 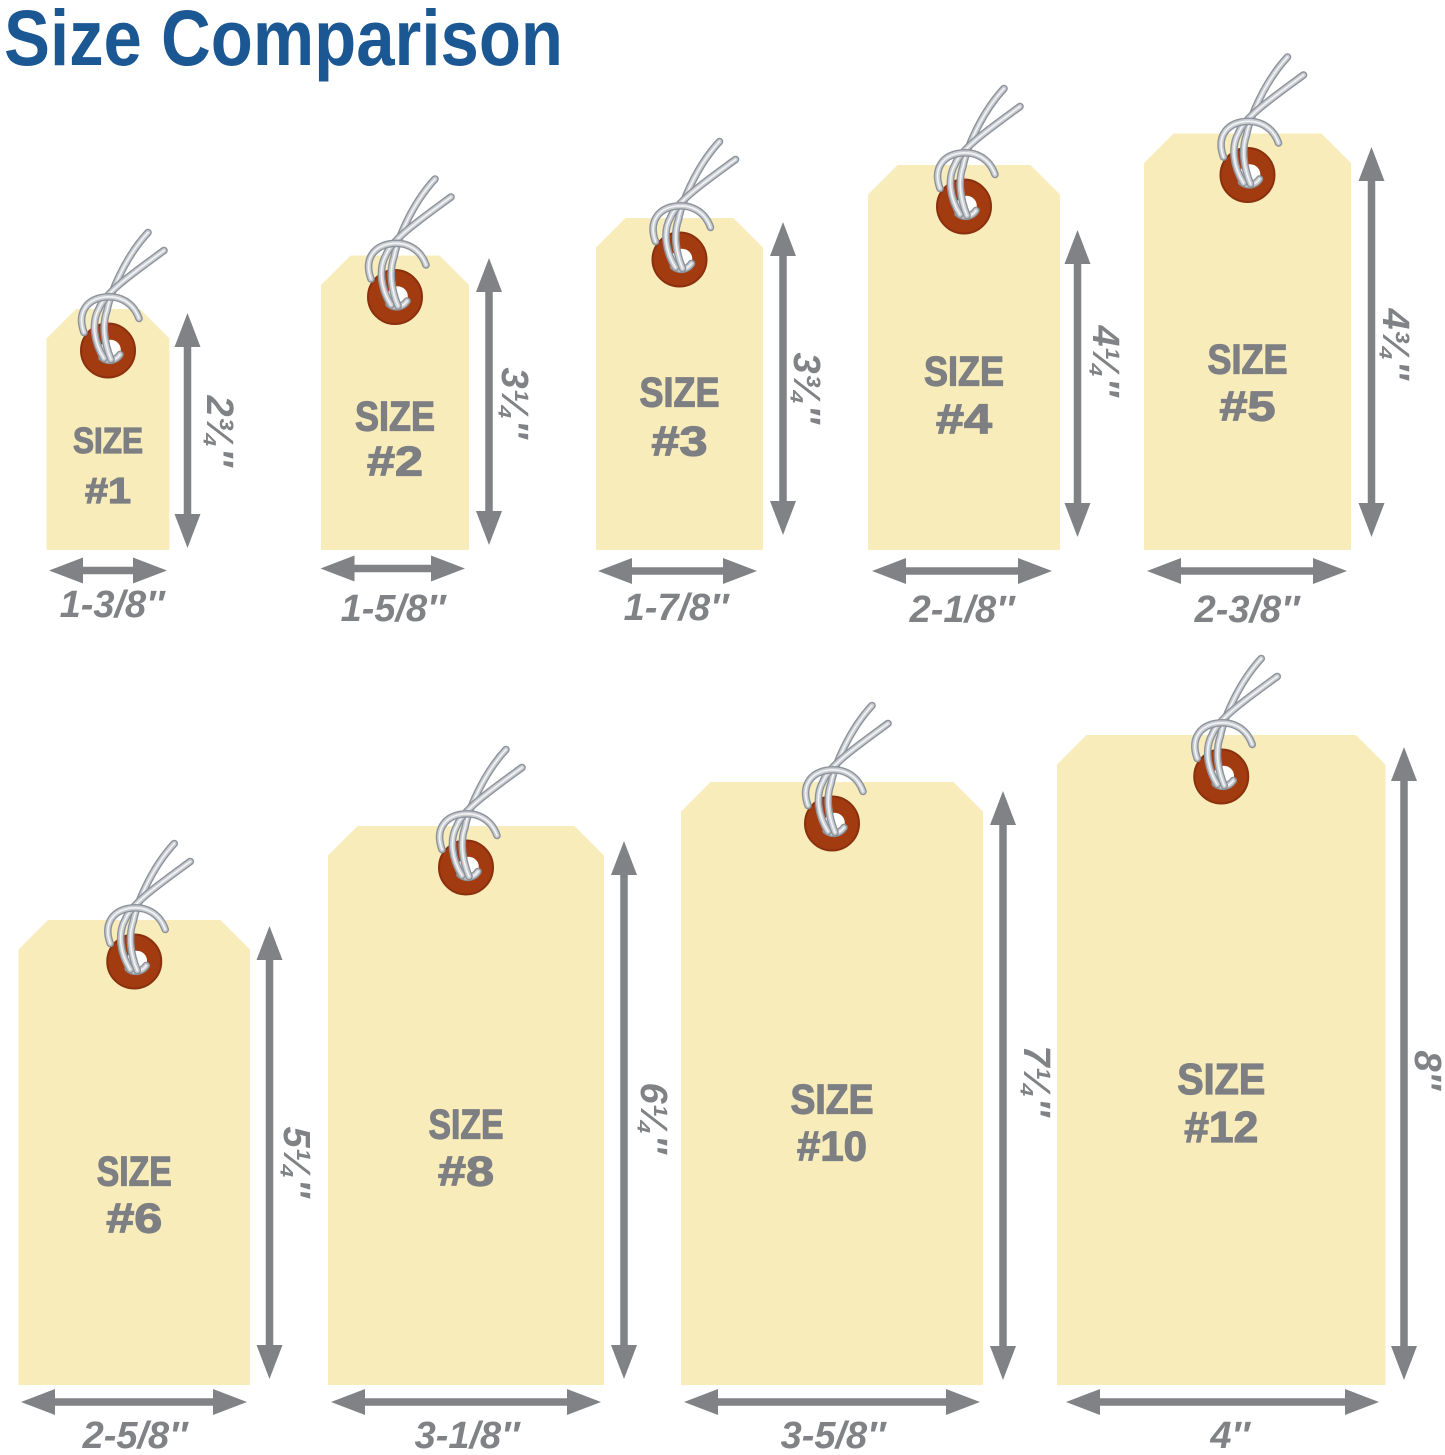 I want to click on svg-text: 8″, so click(x=1425, y=1070).